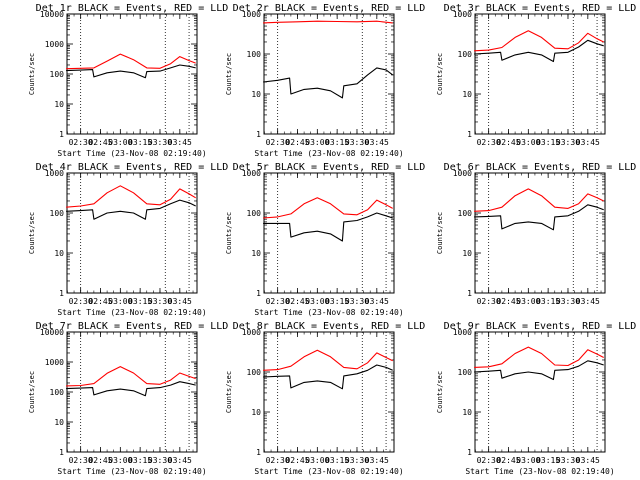 Image resolution: width=640 pixels, height=480 pixels. What do you see at coordinates (329, 8) in the screenshot?
I see `panel-title: Det 2r BLACK = Events, RED = LLD` at bounding box center [329, 8].